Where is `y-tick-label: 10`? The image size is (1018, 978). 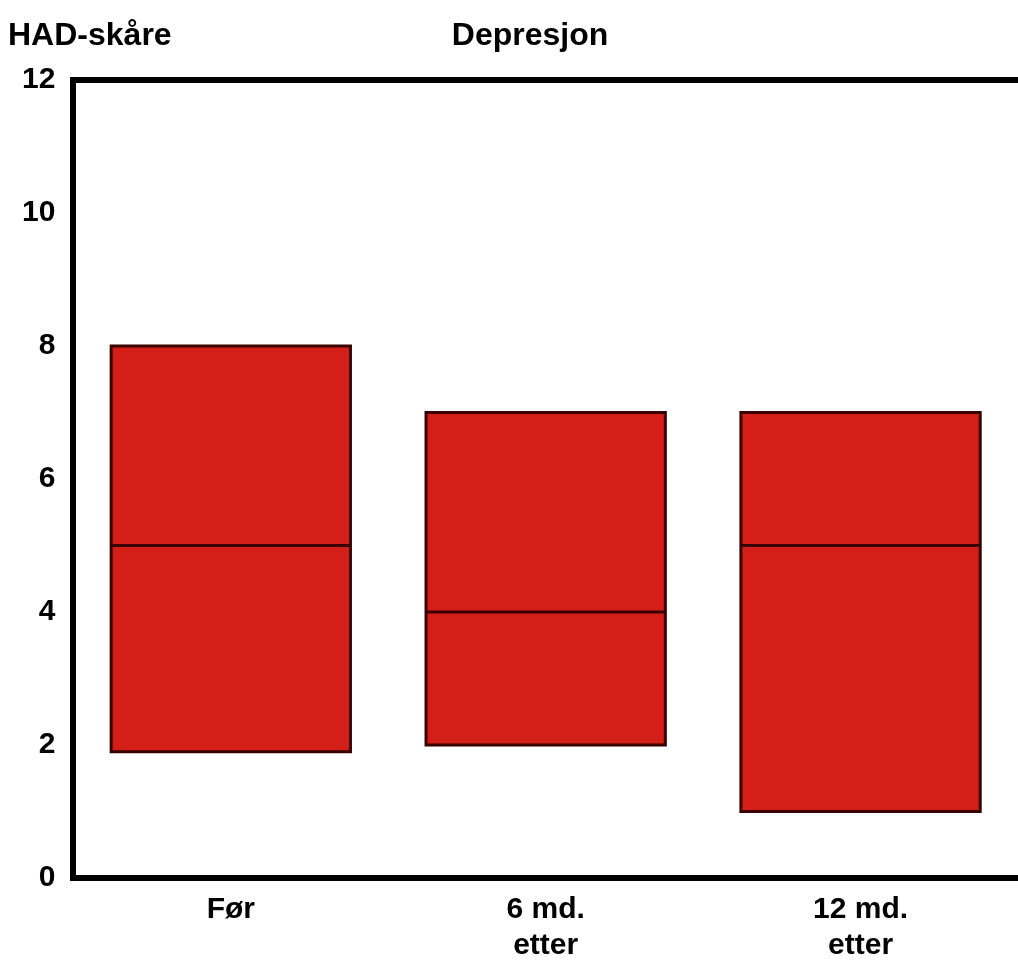 y-tick-label: 10 is located at coordinates (38, 211).